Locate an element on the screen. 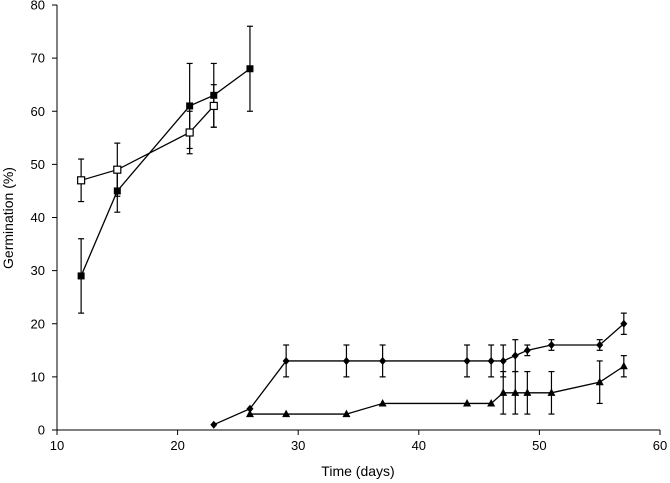 The image size is (670, 483). y-axis-title: Germination (%) is located at coordinates (8, 218).